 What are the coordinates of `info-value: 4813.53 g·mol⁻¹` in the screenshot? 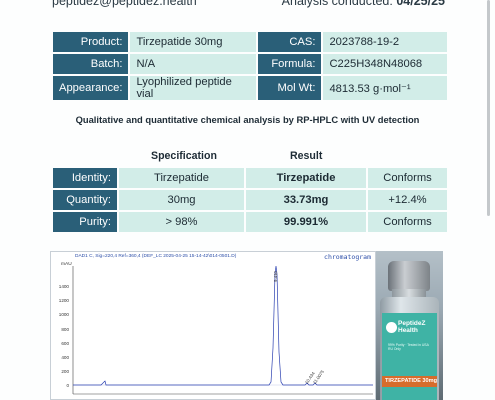 It's located at (385, 88).